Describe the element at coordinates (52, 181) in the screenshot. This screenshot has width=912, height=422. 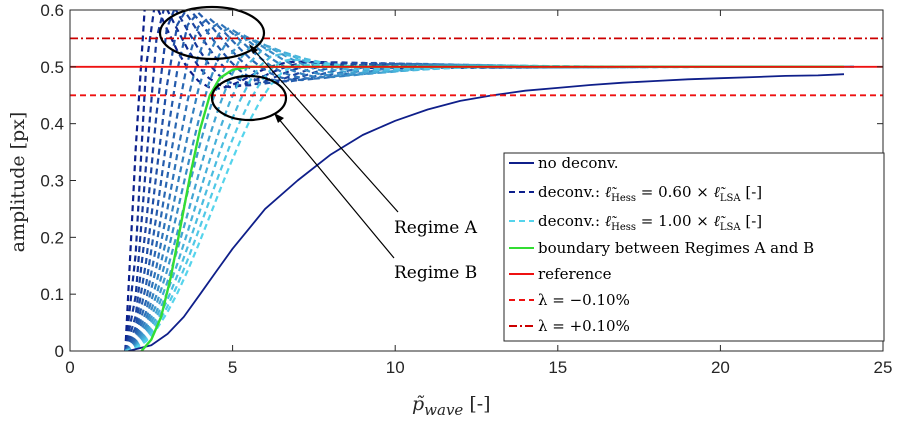
I see `y-tick-label: 0.3` at that location.